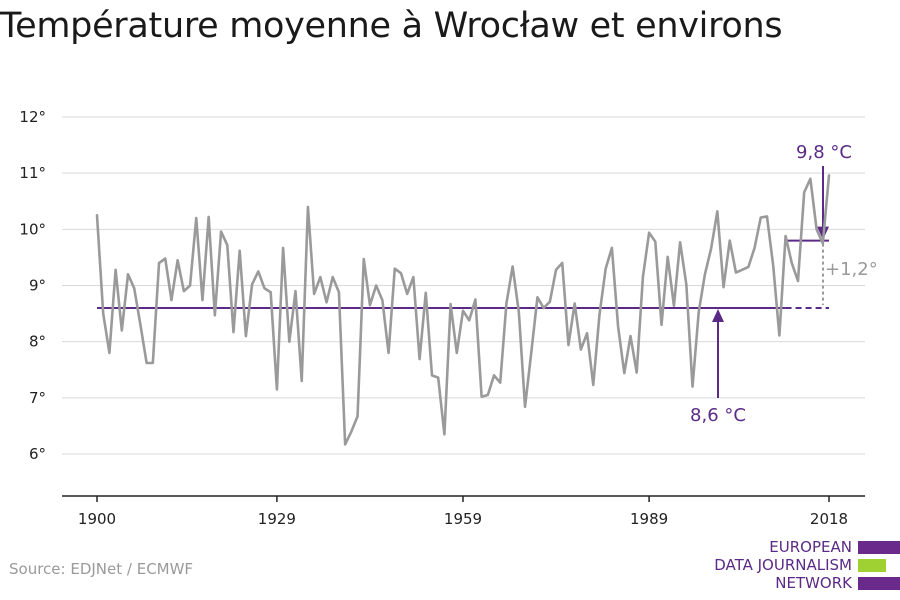 The image size is (900, 600). What do you see at coordinates (649, 519) in the screenshot?
I see `x-tick-label-1989: 1989` at bounding box center [649, 519].